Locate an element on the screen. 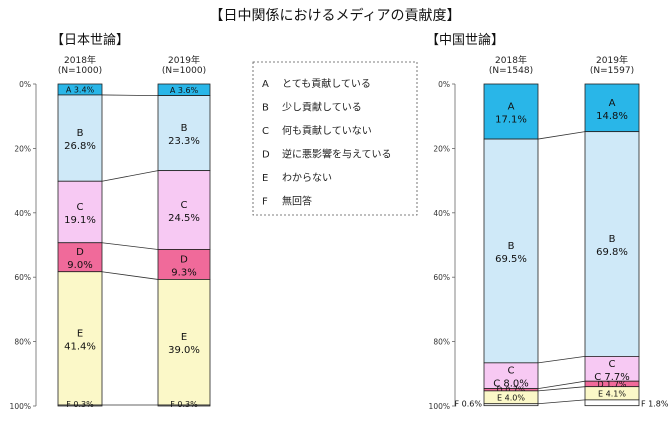 This screenshot has height=424, width=670. china-data-label: D 1.7% is located at coordinates (611, 384).